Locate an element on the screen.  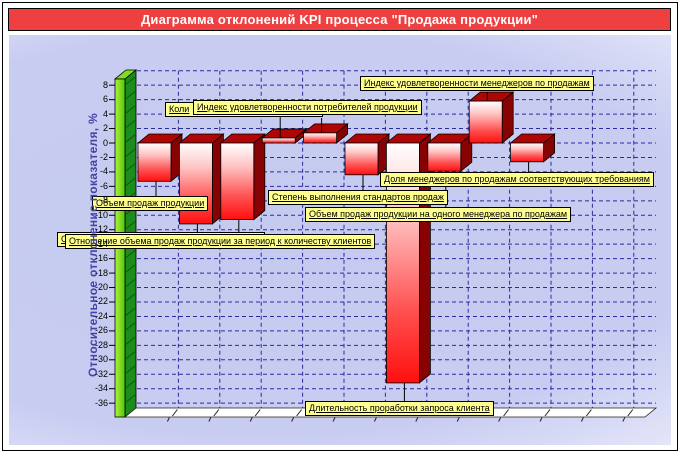
y-tick-label: -8 is located at coordinates (103, 200).